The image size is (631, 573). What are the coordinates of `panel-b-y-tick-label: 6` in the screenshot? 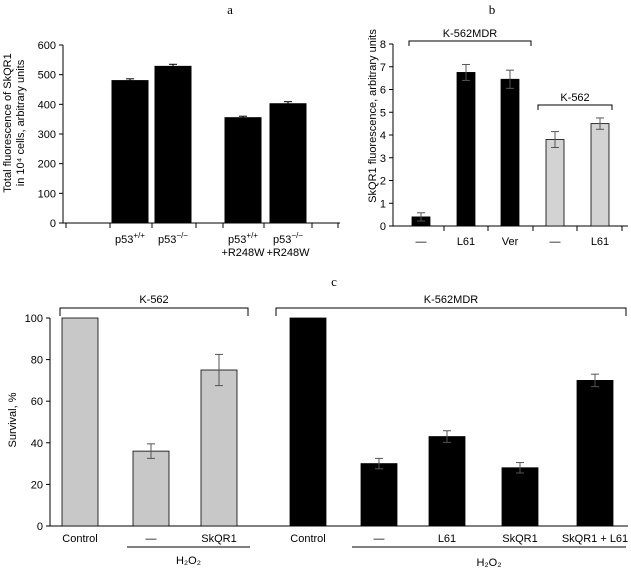 It's located at (383, 91).